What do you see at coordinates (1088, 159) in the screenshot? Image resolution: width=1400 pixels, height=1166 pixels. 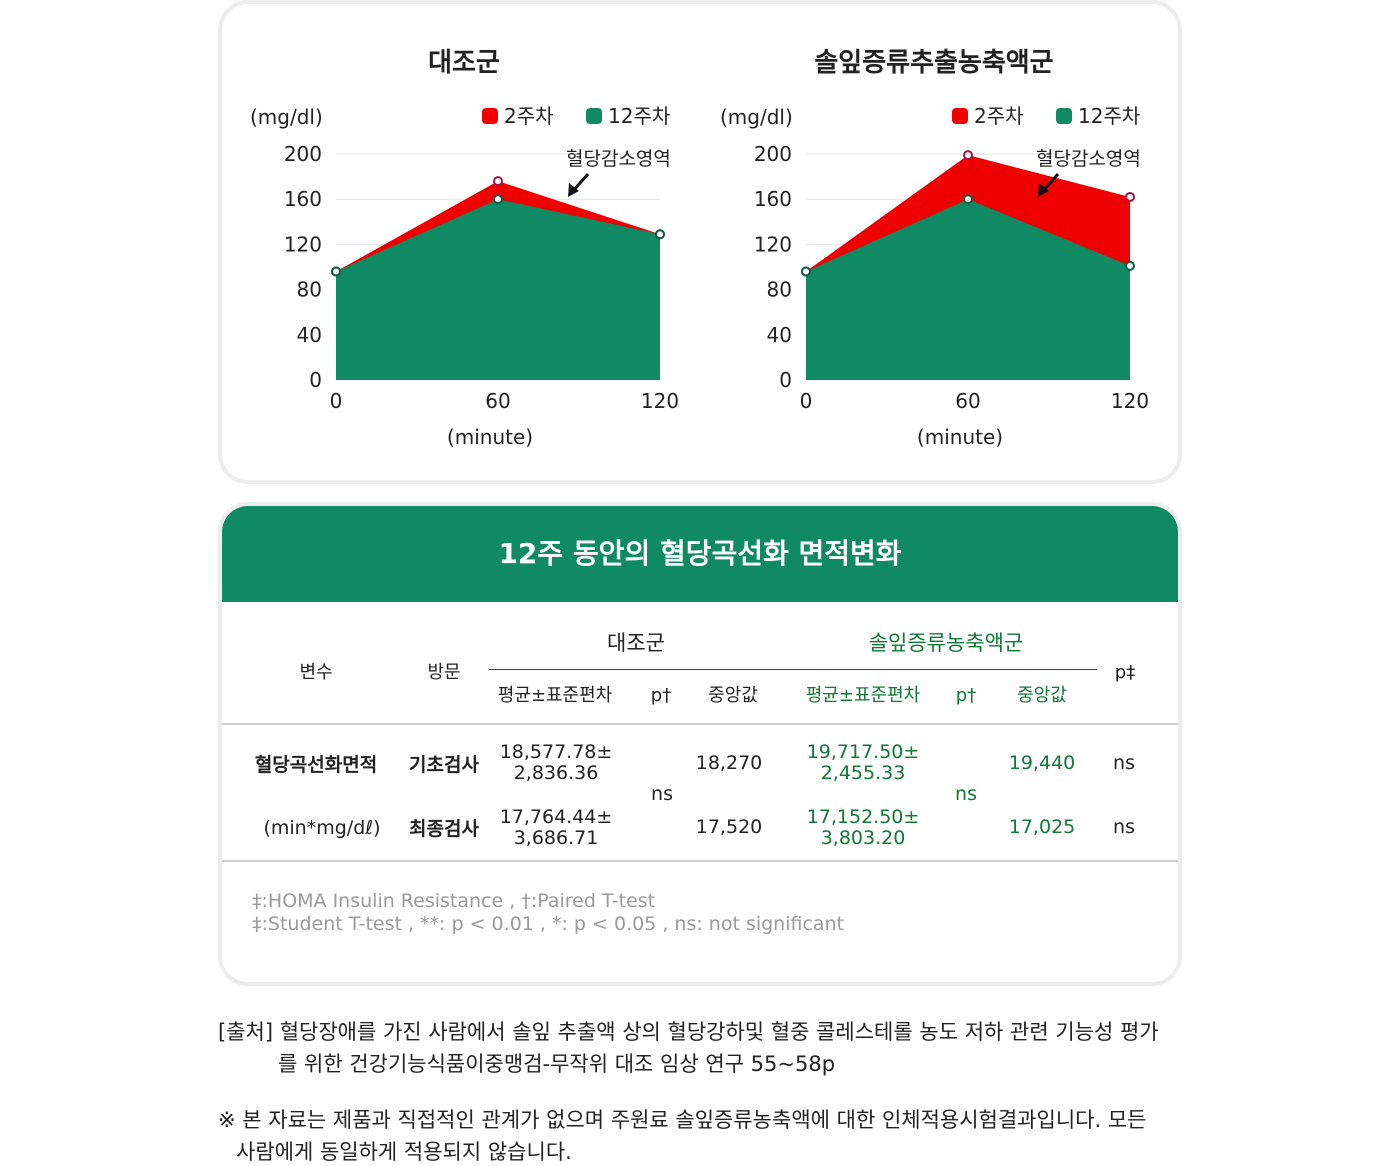 I see `annotation-label-1: 혈당감소영역` at bounding box center [1088, 159].